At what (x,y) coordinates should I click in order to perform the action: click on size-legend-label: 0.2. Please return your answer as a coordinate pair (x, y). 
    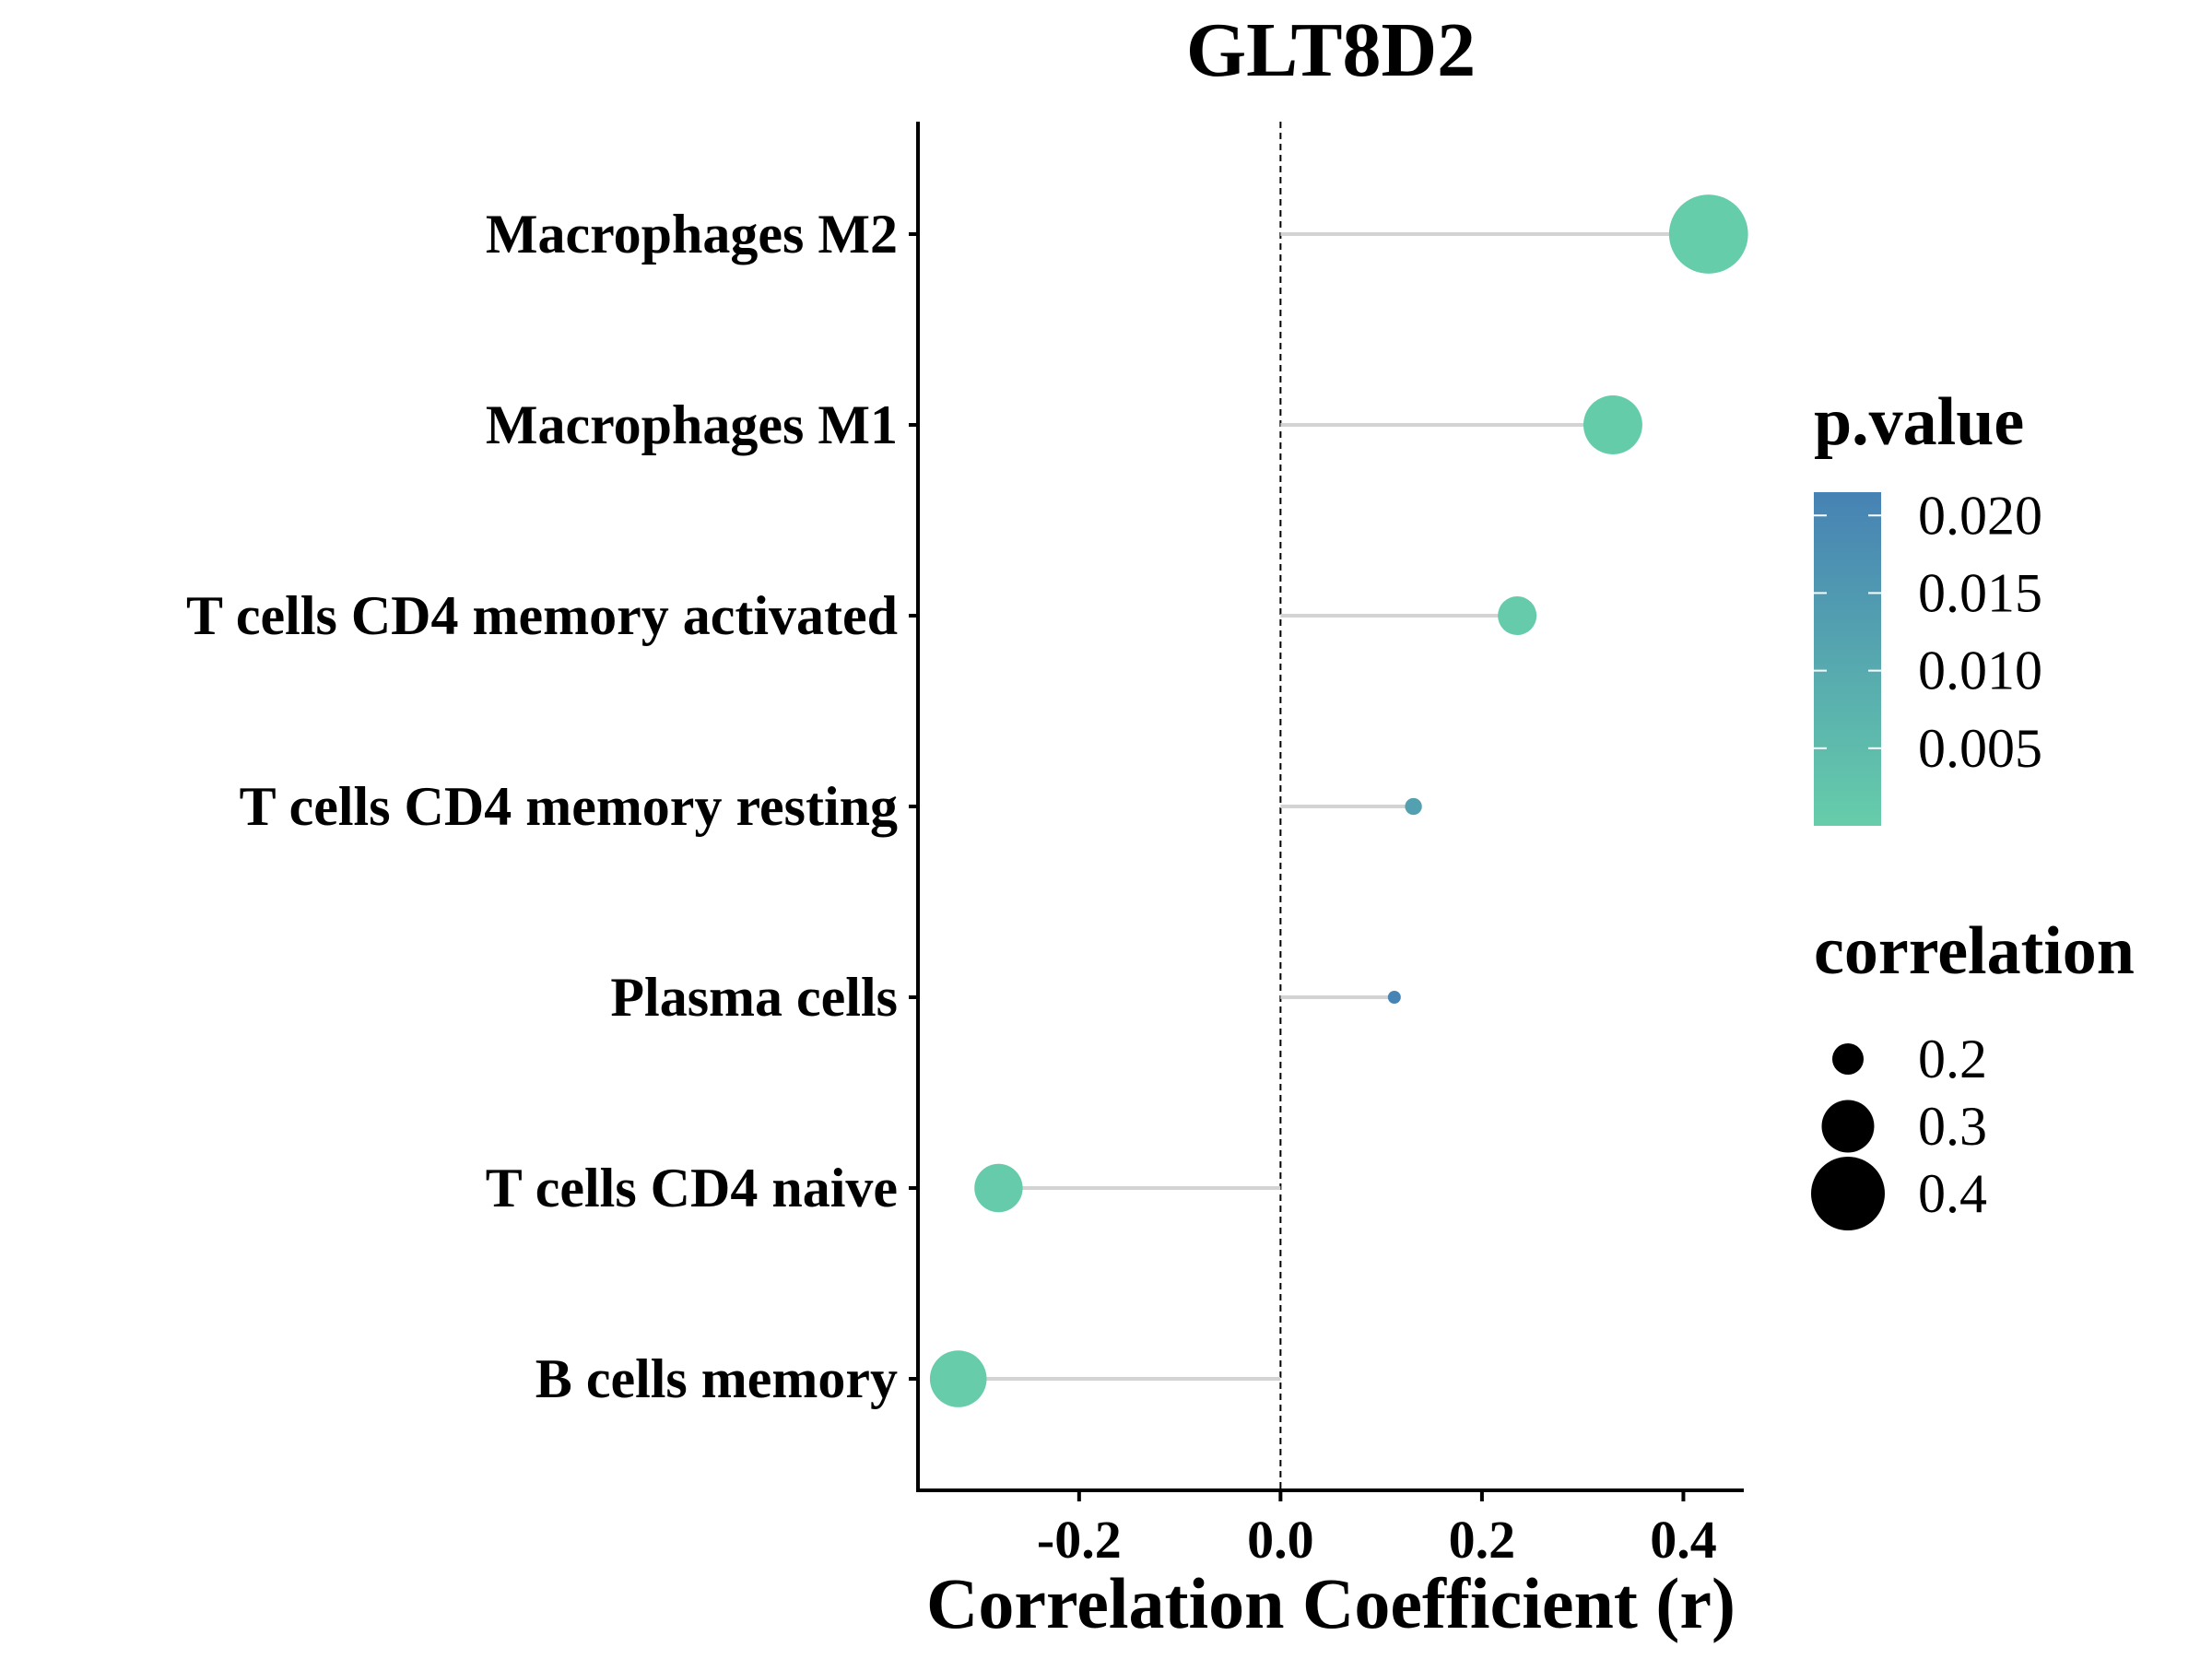
    Looking at the image, I should click on (1952, 1059).